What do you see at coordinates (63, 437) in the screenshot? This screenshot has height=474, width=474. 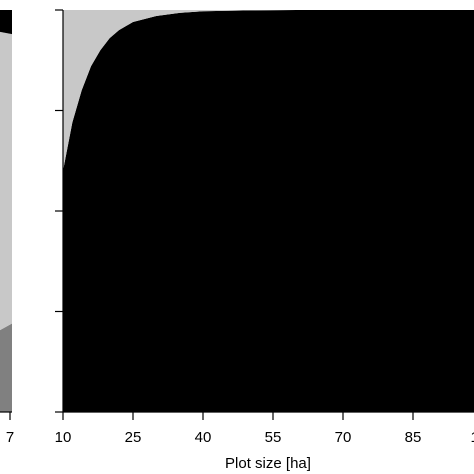 I see `x-tick-label: 10` at bounding box center [63, 437].